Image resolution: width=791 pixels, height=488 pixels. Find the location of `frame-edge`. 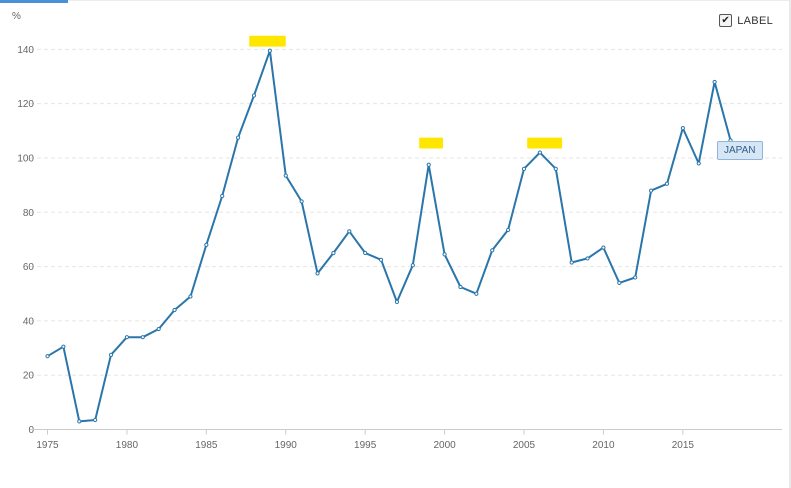

frame-edge is located at coordinates (790, 244).